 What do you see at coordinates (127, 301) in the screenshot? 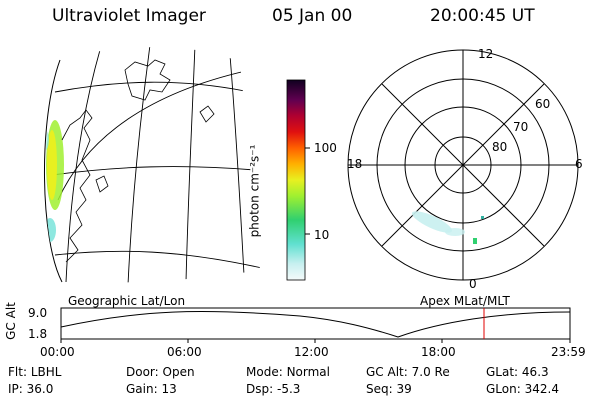
I see `alt-plot-left-title: Geographic Lat/Lon` at bounding box center [127, 301].